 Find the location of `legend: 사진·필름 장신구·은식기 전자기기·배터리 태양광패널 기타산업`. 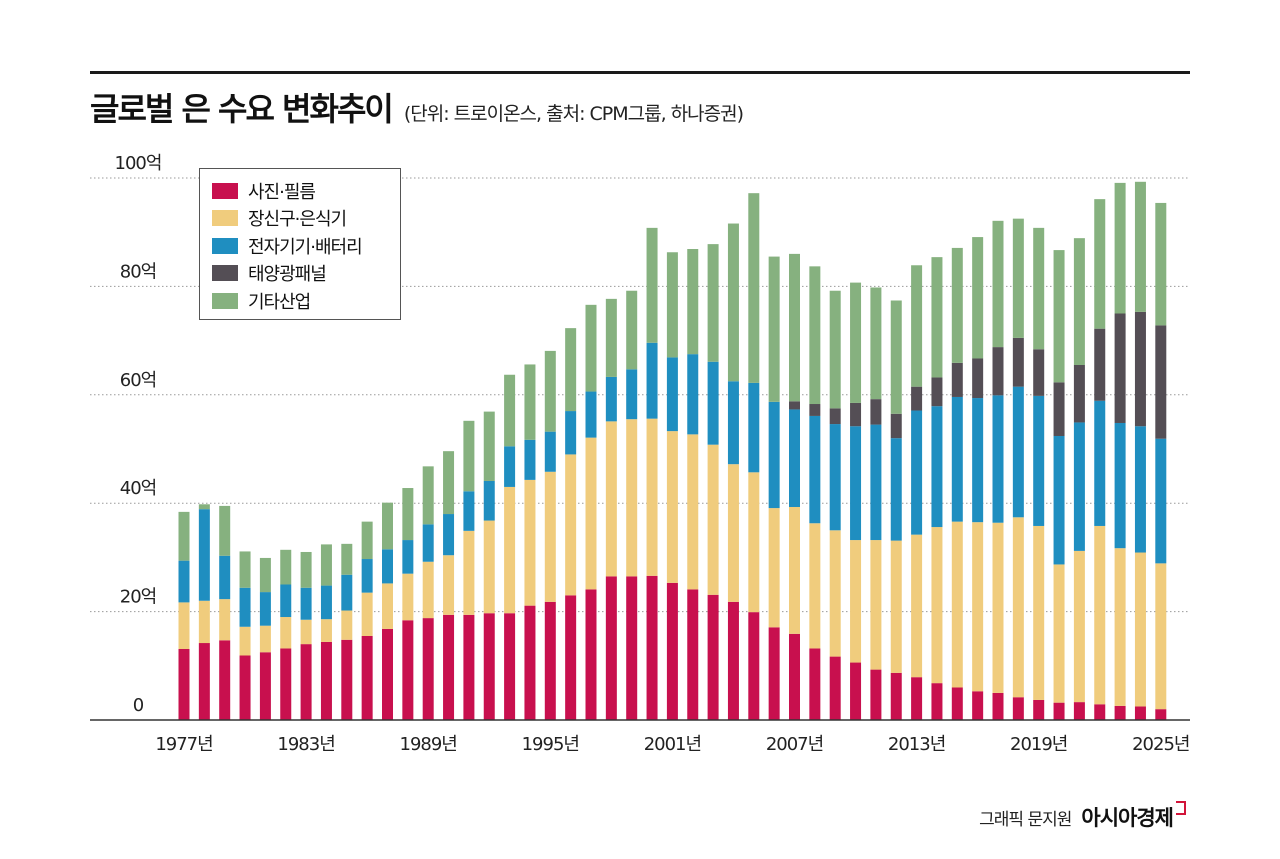

legend: 사진·필름 장신구·은식기 전자기기·배터리 태양광패널 기타산업 is located at coordinates (300, 244).